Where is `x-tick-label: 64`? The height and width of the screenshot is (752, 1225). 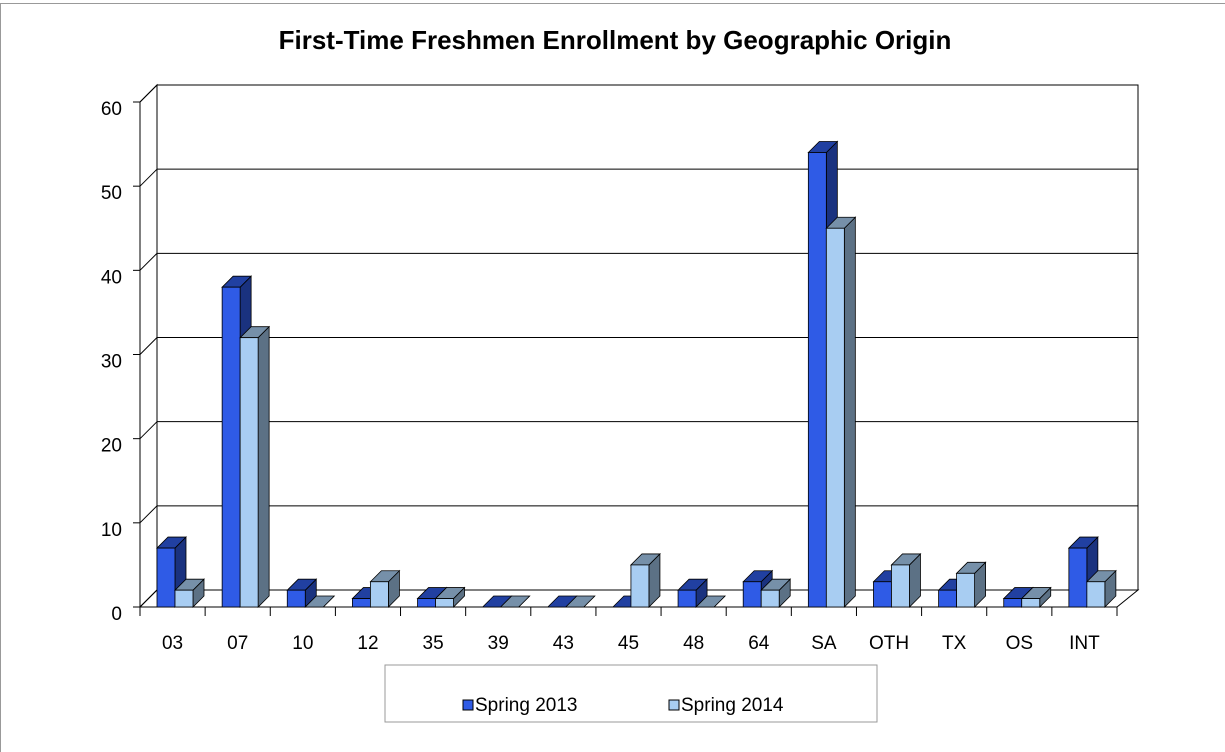 x-tick-label: 64 is located at coordinates (759, 643).